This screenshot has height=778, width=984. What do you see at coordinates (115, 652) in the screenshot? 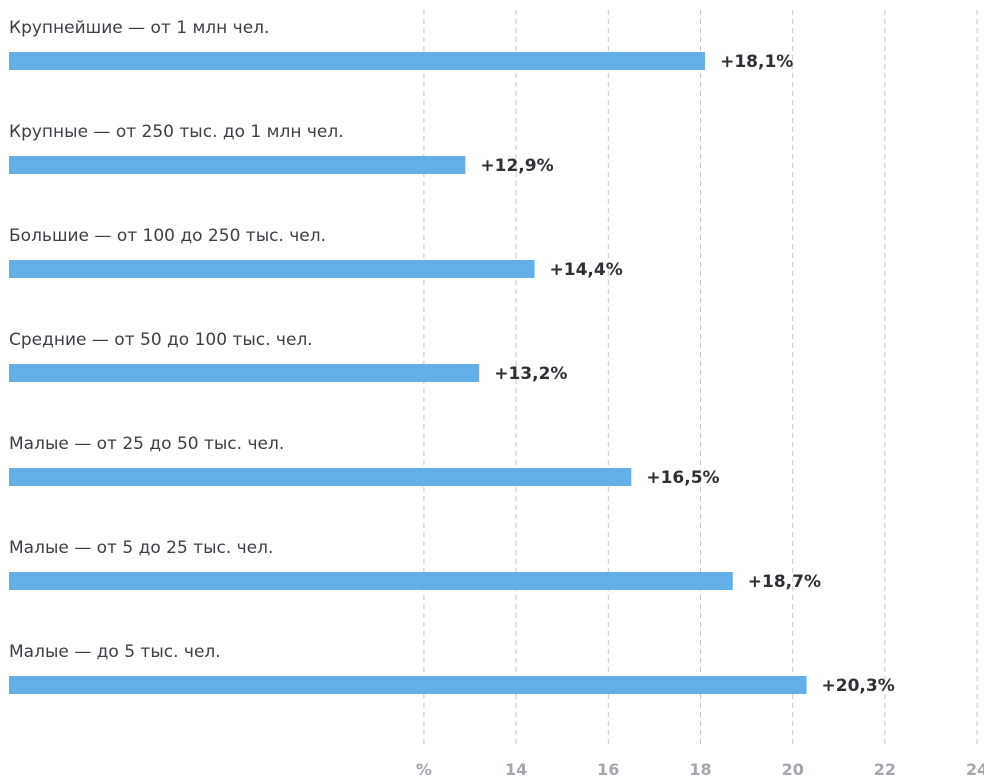
I see `category-label: Малые — до 5 тыс. чел.` at bounding box center [115, 652].